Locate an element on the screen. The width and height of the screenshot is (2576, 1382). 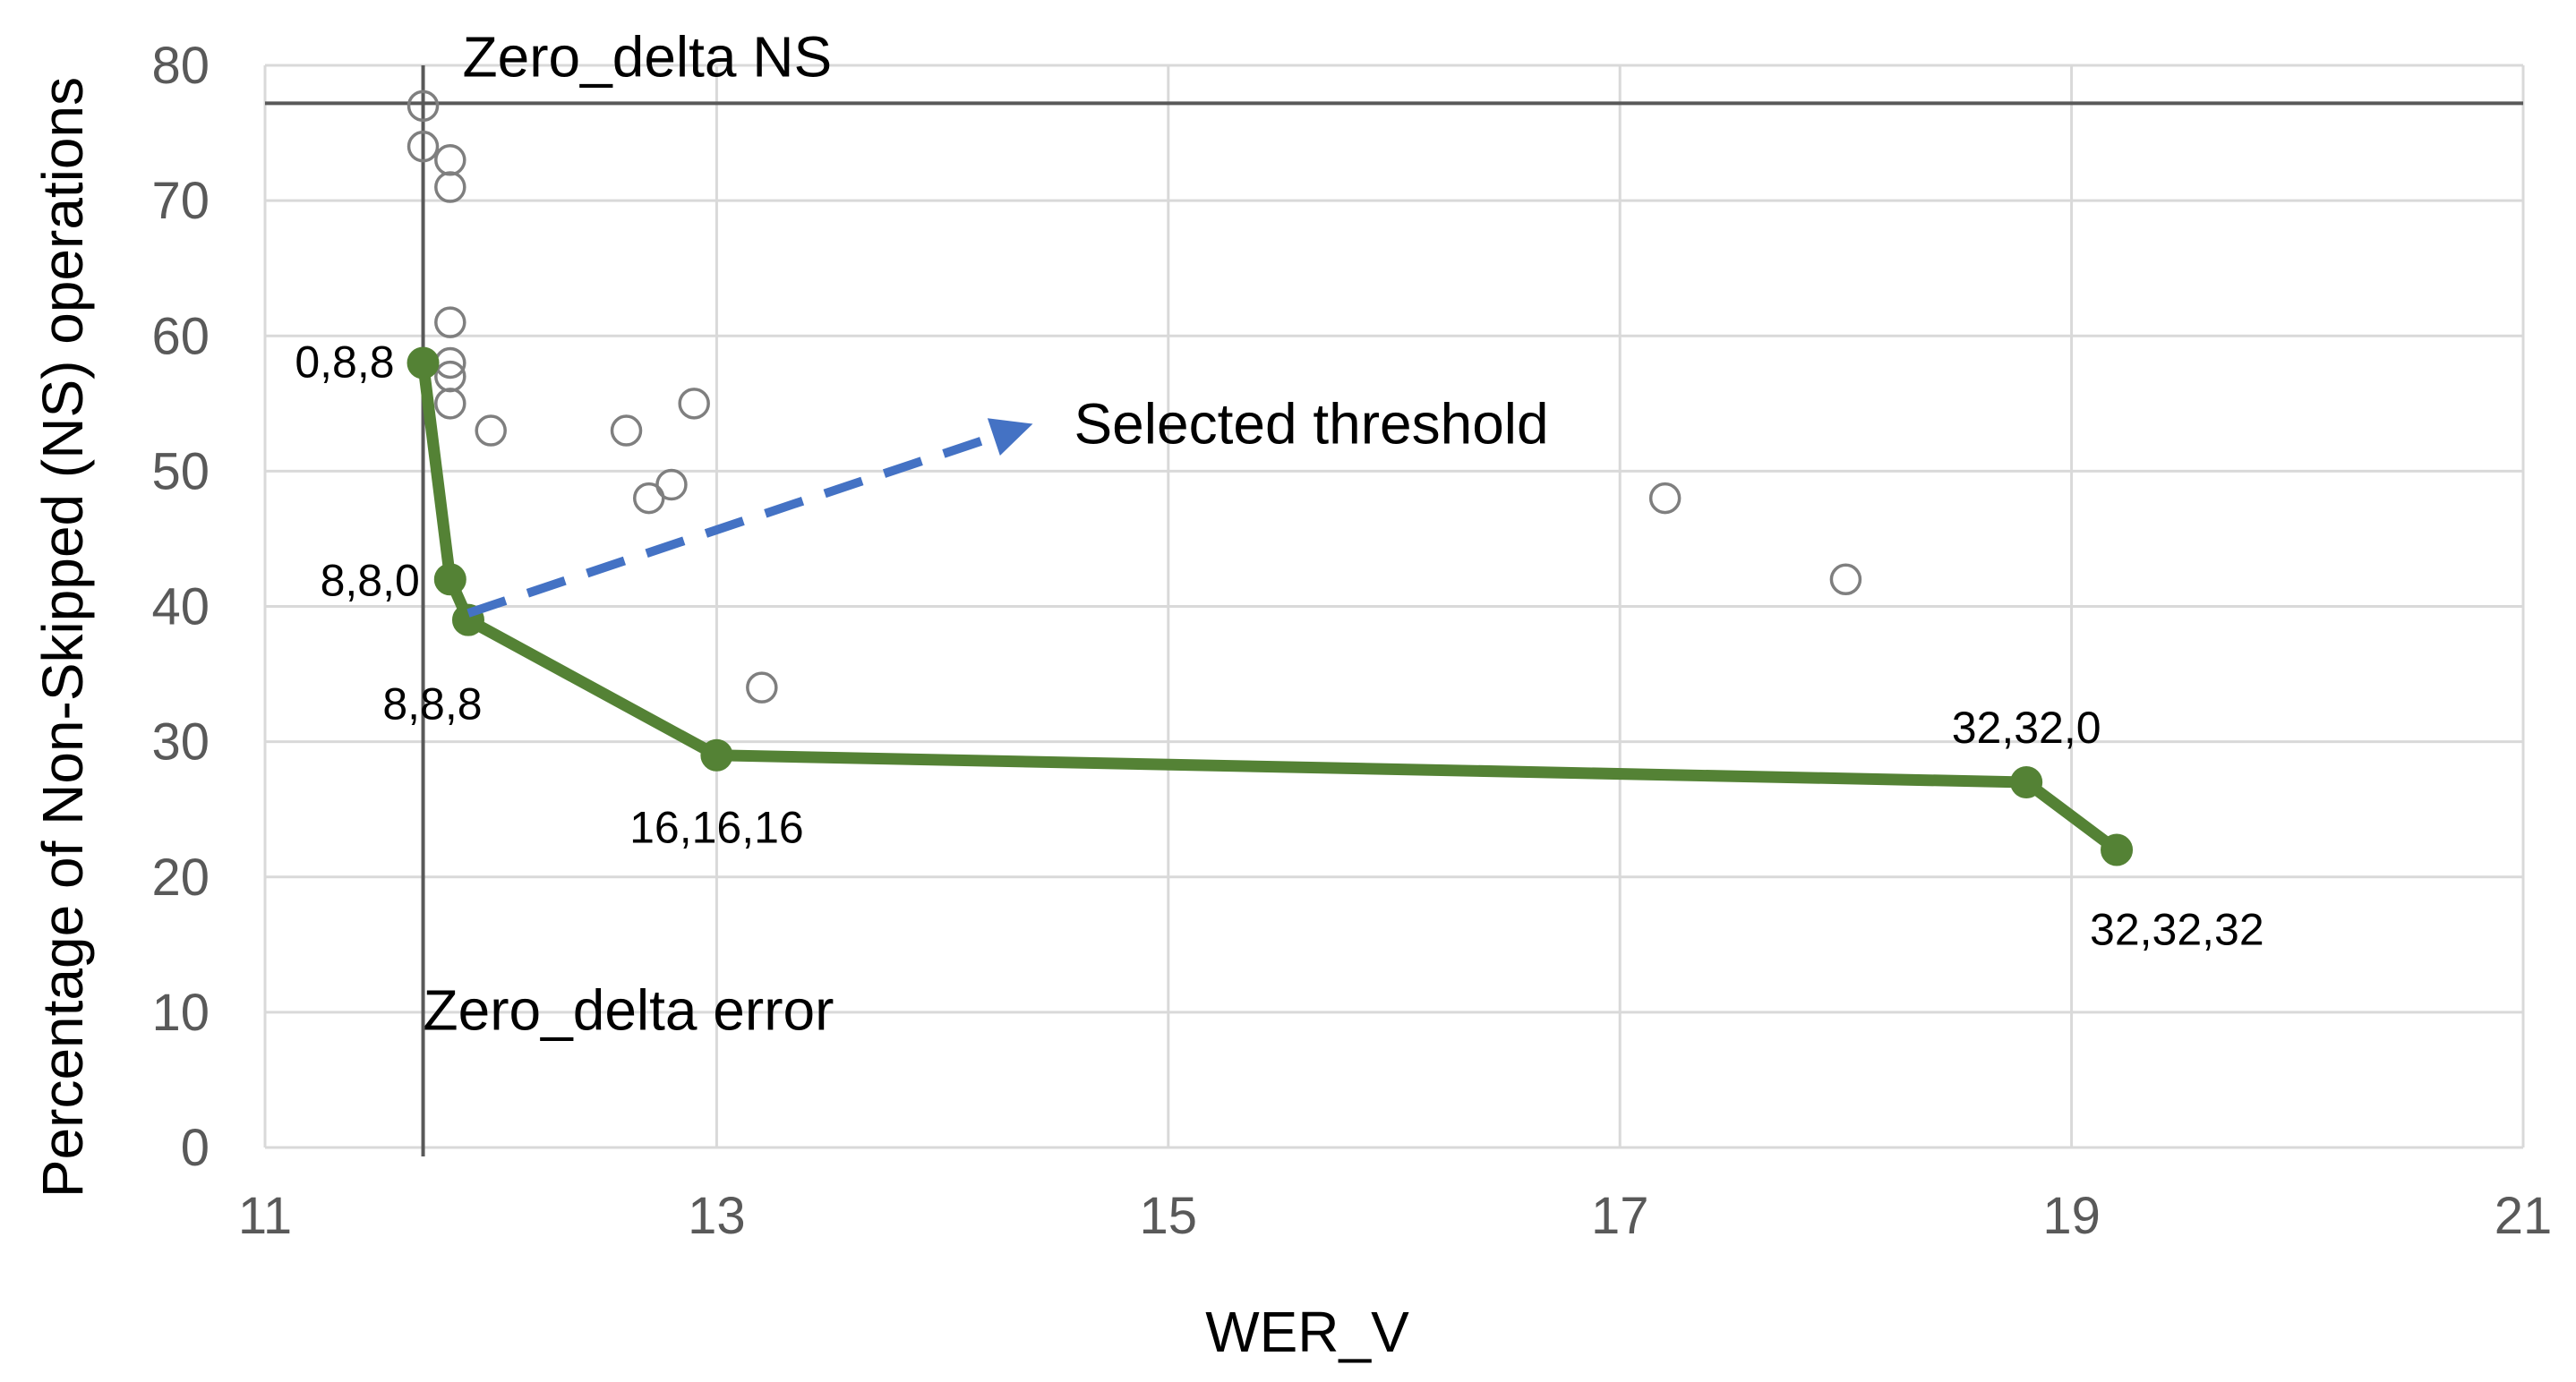
y-tick-label: 30 is located at coordinates (180, 742).